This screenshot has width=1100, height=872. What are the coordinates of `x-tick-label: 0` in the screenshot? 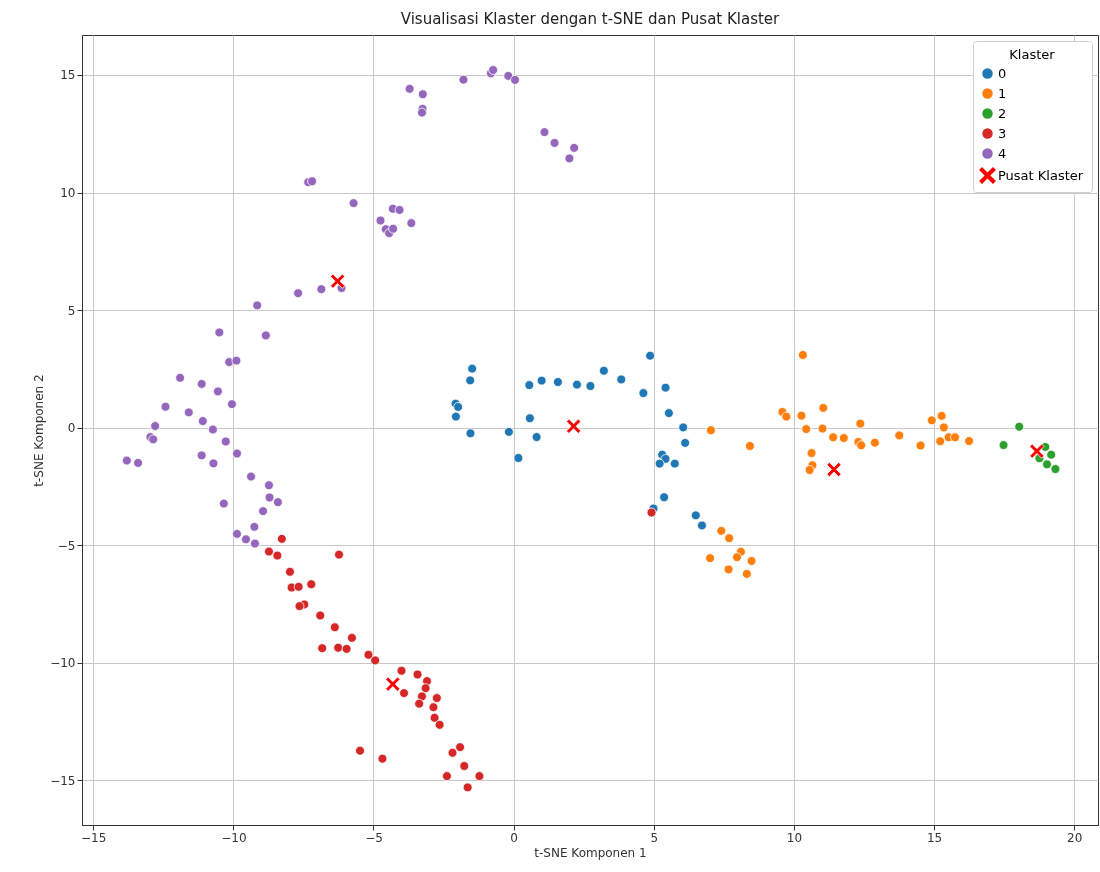 It's located at (514, 837).